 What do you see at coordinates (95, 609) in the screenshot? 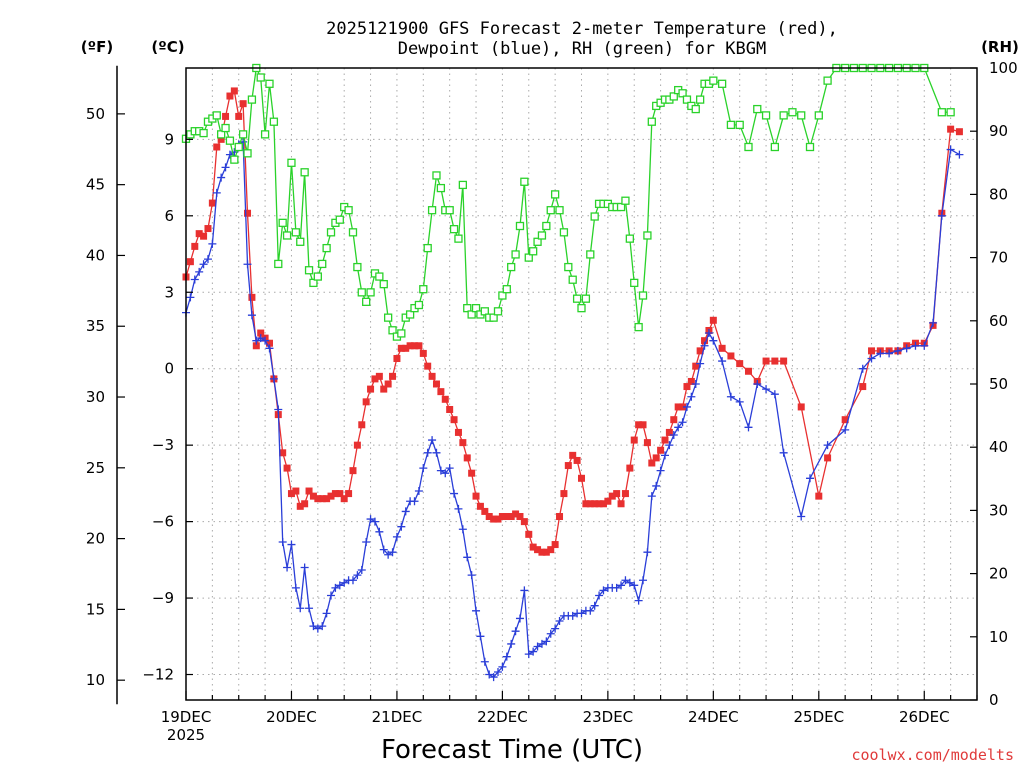
I see `fahrenheit-tick-label: 15` at bounding box center [95, 609].